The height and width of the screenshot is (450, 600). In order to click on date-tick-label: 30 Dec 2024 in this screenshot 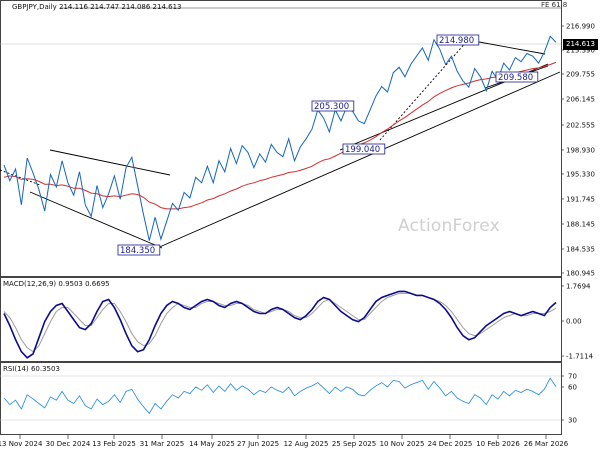, I will do `click(68, 444)`.